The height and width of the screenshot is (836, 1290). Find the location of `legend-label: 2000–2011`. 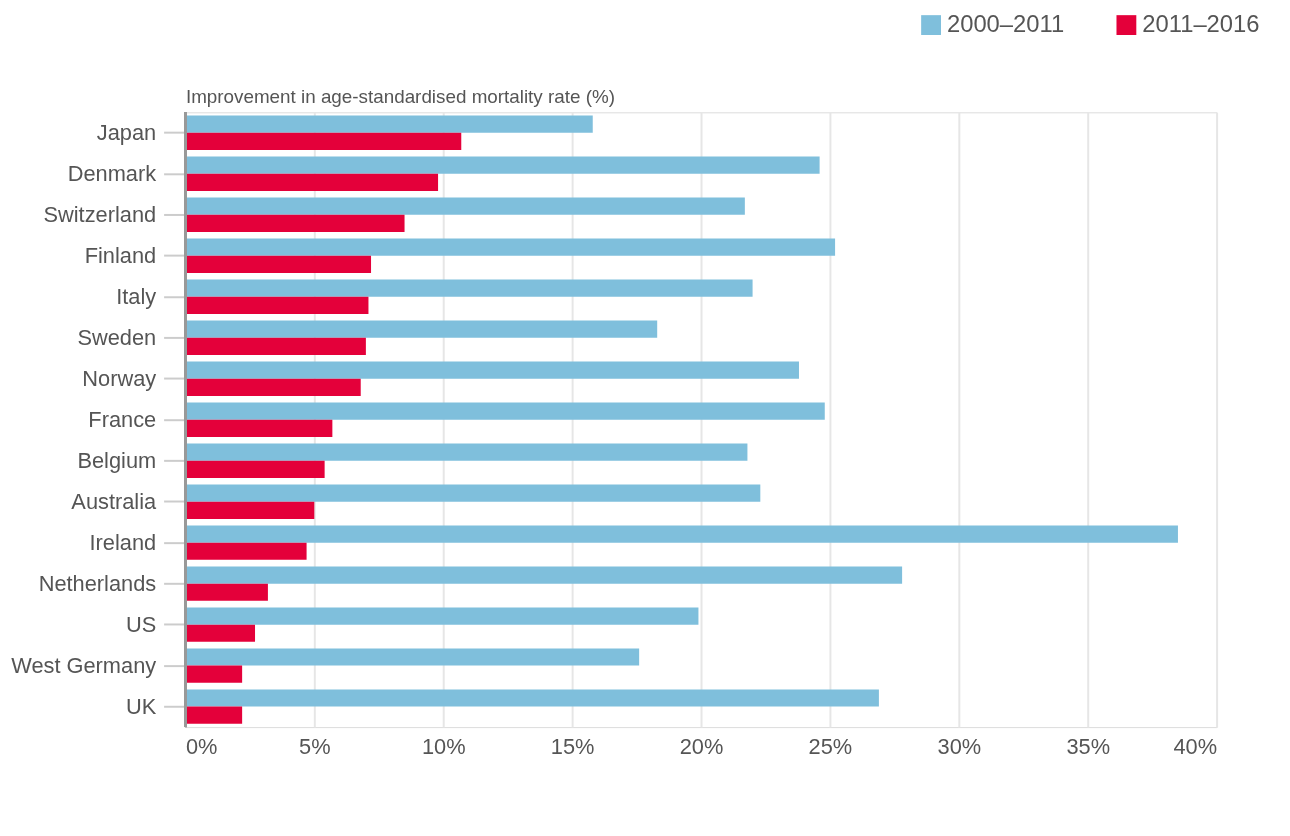

legend-label: 2000–2011 is located at coordinates (1005, 24).